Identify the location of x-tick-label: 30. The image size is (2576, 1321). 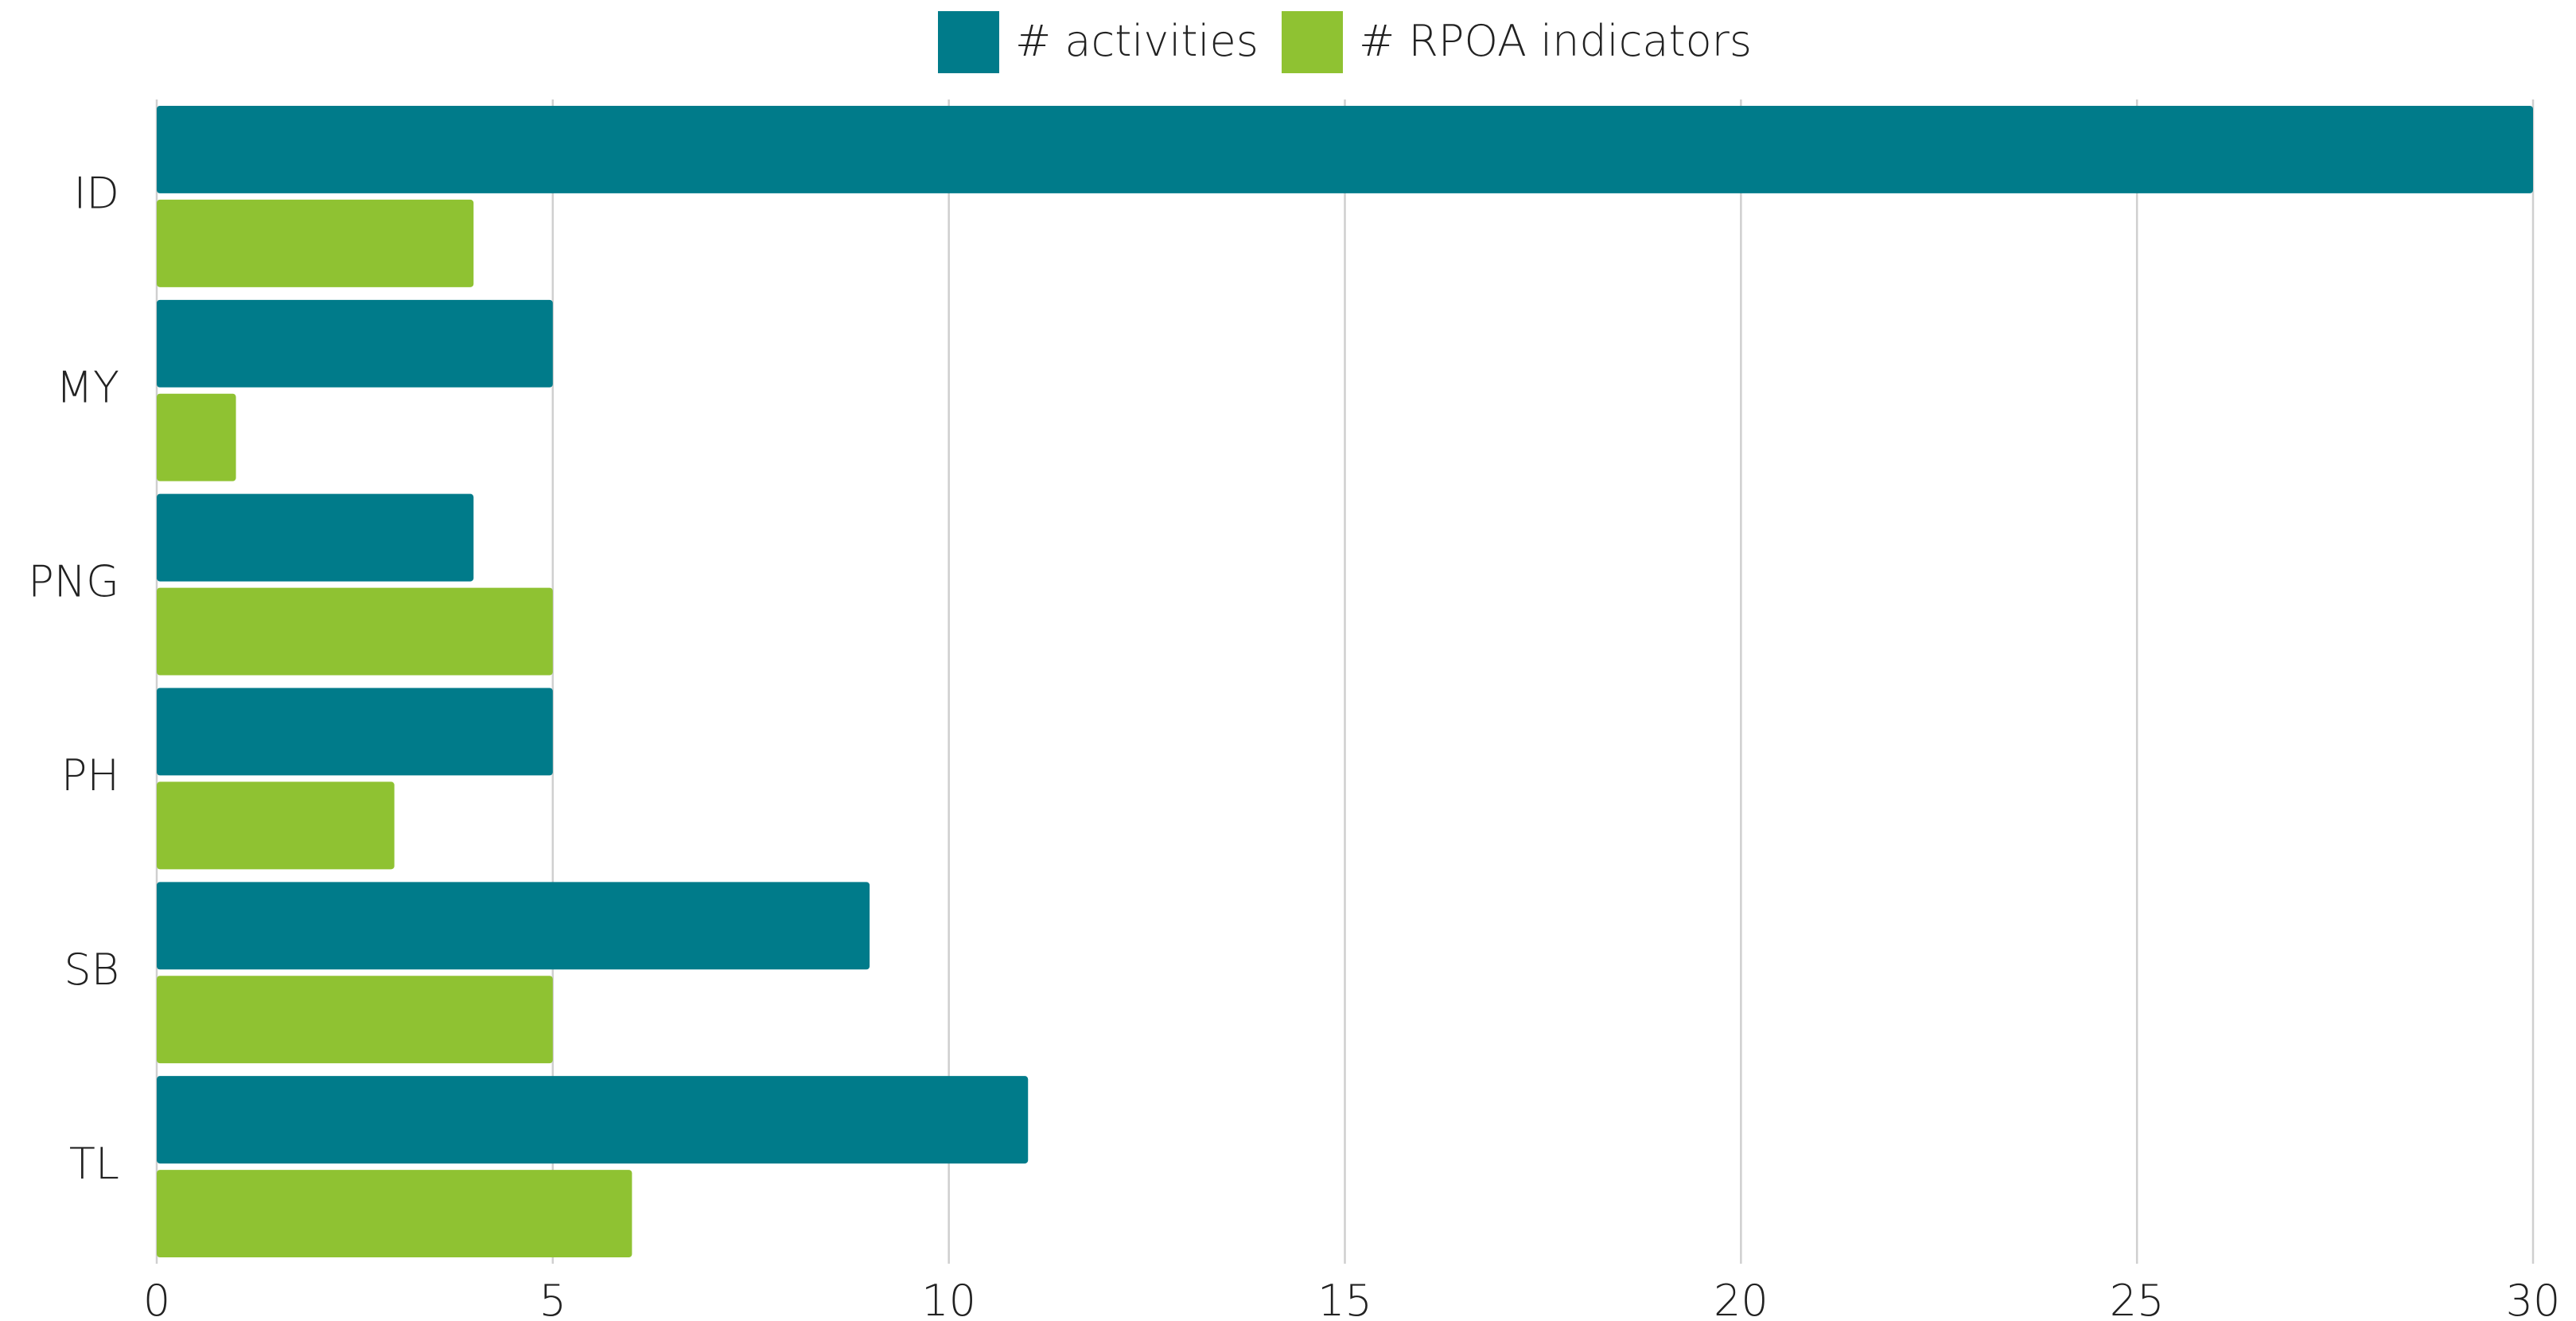
(2534, 1298).